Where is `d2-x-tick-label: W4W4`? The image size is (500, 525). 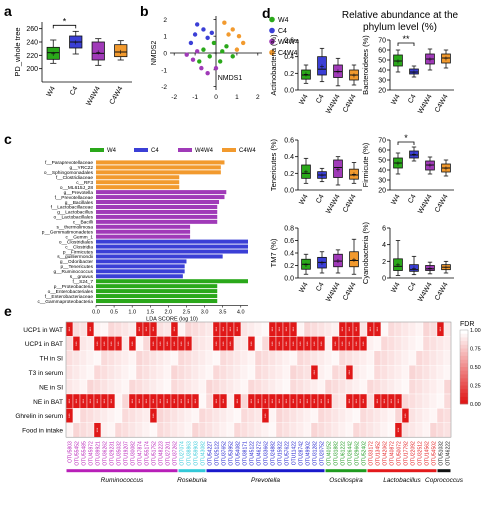 d2-x-tick-label: W4W4 is located at coordinates (333, 204).